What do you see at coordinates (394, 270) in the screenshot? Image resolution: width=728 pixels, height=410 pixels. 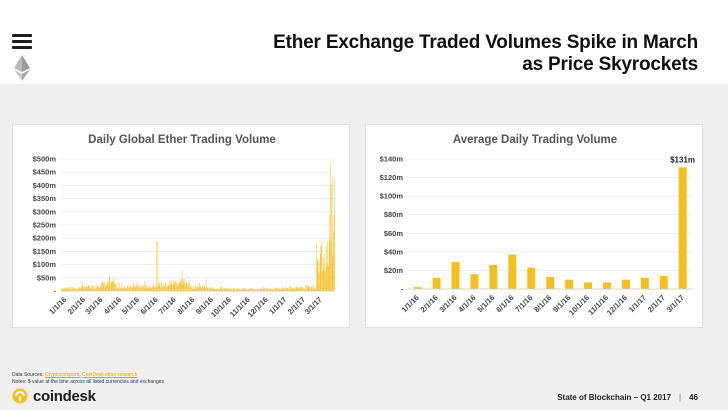 I see `y-tick-label: $20m` at bounding box center [394, 270].